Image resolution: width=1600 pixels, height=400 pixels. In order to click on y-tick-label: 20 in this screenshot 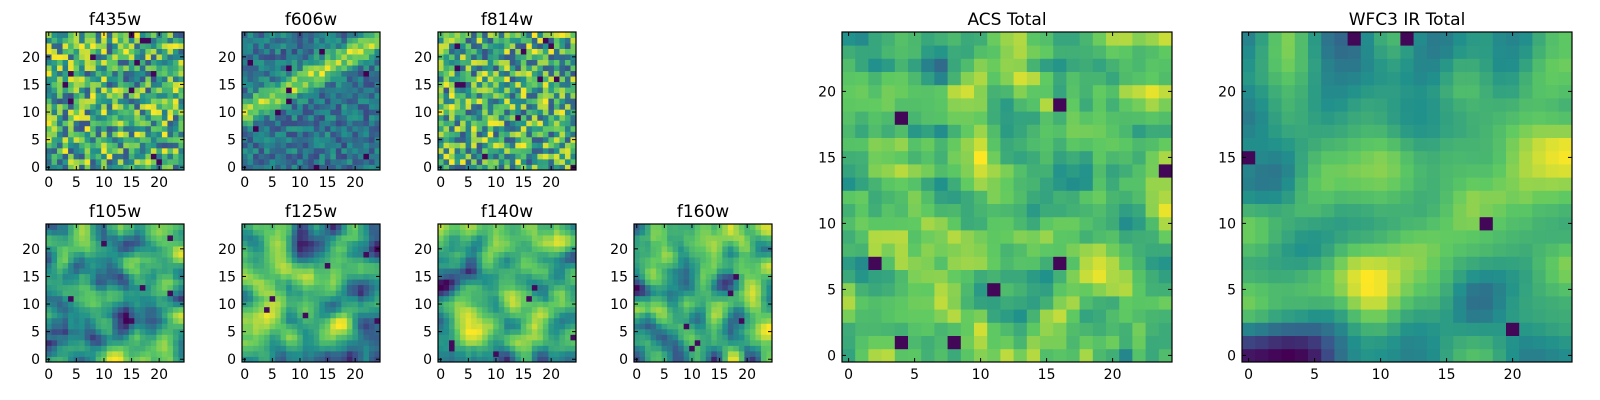, I will do `click(423, 250)`.